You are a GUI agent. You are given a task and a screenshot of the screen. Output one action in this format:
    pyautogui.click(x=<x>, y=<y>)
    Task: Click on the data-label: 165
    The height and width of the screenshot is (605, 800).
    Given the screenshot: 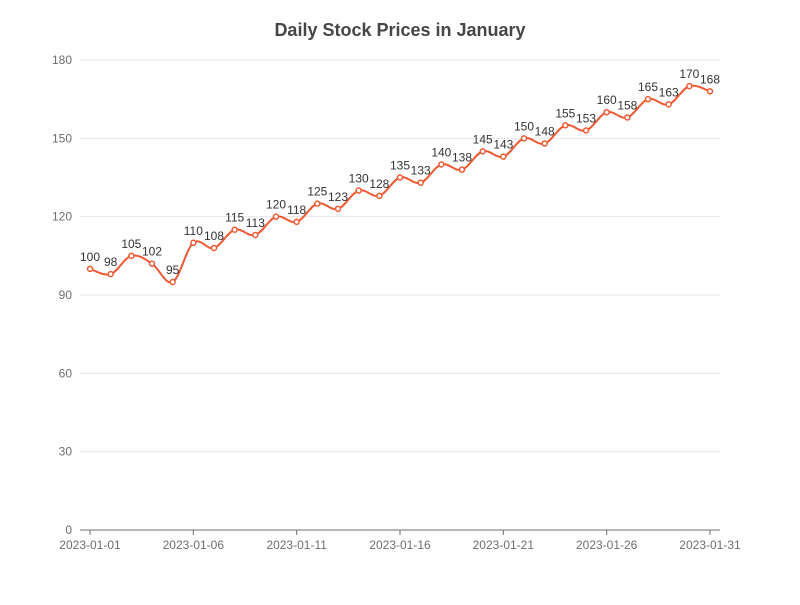 What is the action you would take?
    pyautogui.click(x=648, y=87)
    